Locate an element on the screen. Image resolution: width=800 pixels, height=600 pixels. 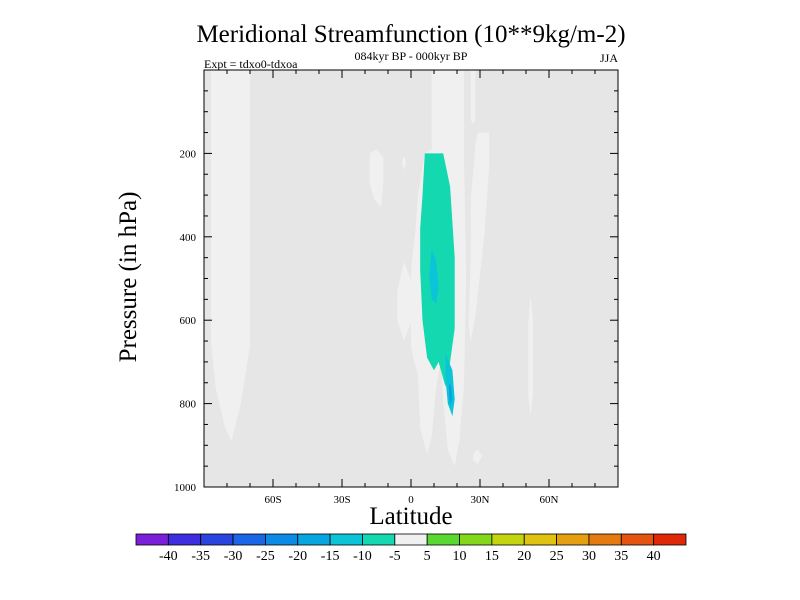
colorbar-label: 25 is located at coordinates (557, 556).